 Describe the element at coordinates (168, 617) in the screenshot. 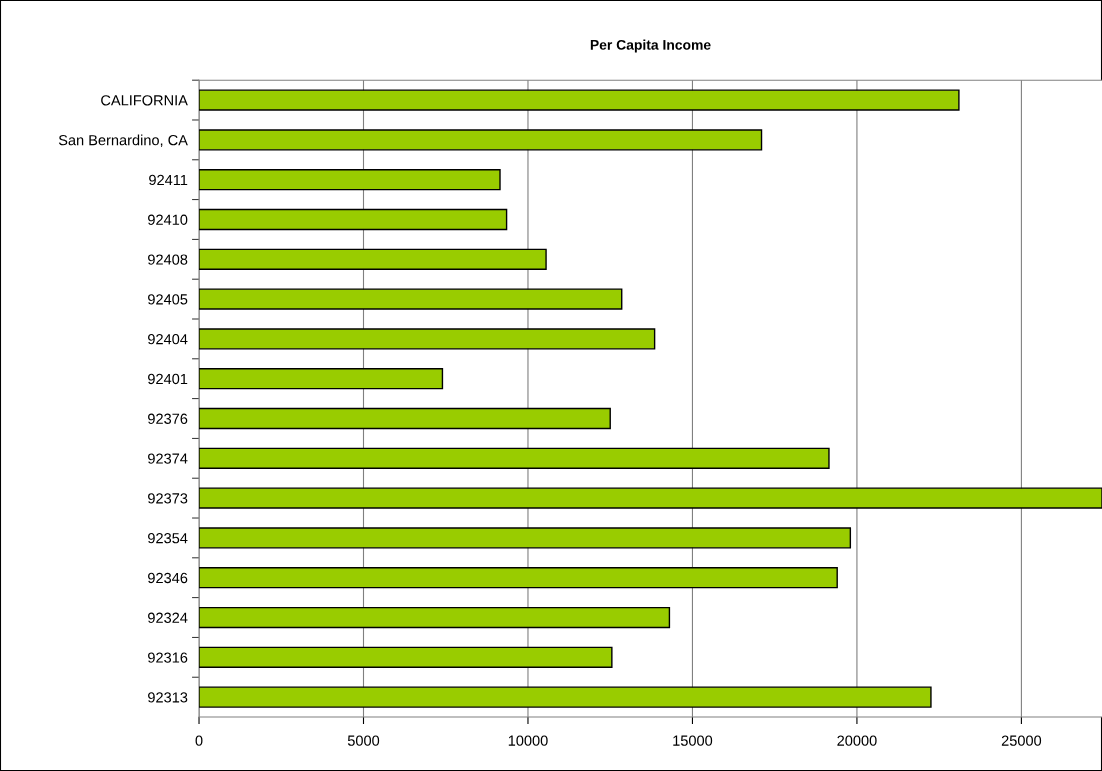

I see `y-tick-label: 92324` at that location.